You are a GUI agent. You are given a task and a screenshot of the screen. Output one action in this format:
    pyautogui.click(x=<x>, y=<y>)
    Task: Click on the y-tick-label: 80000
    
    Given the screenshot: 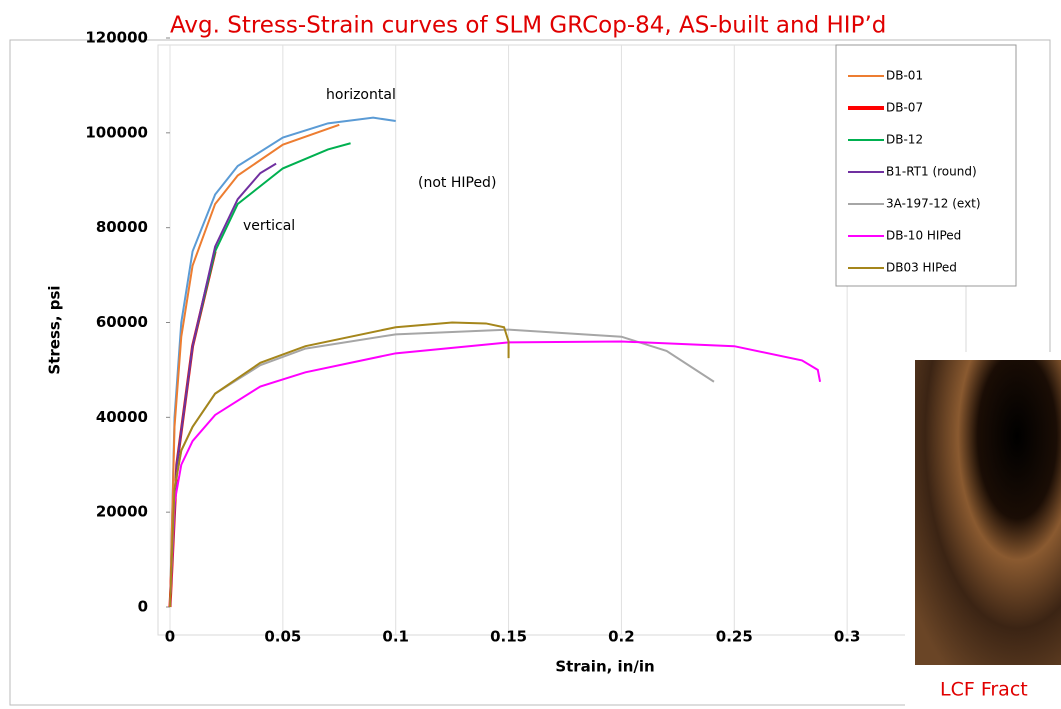 What is the action you would take?
    pyautogui.click(x=122, y=227)
    